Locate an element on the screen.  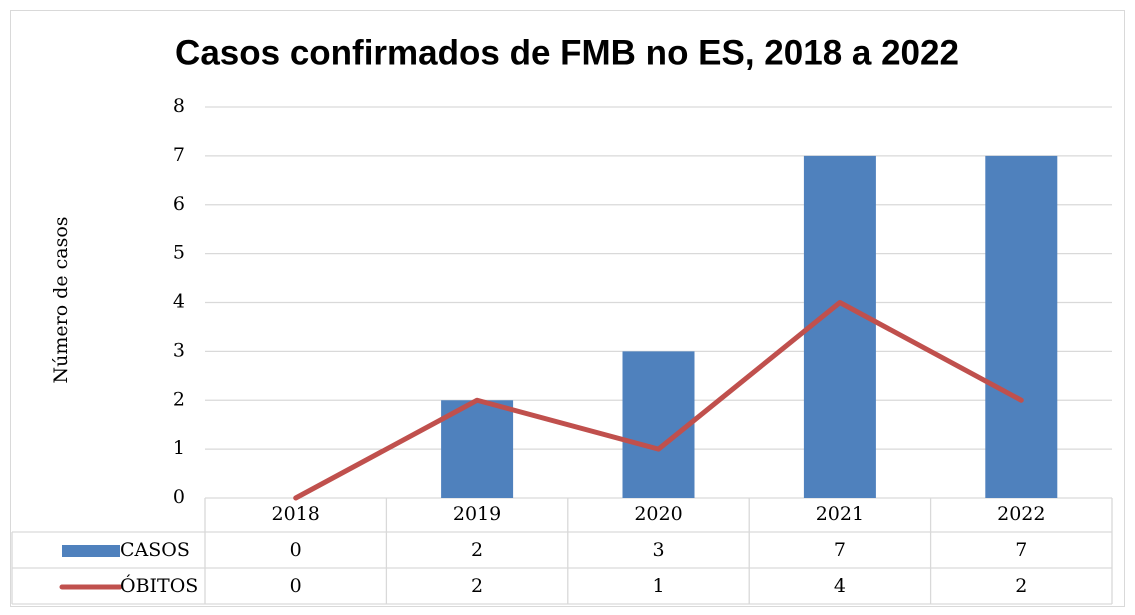
y-tick-label: 1 is located at coordinates (179, 448).